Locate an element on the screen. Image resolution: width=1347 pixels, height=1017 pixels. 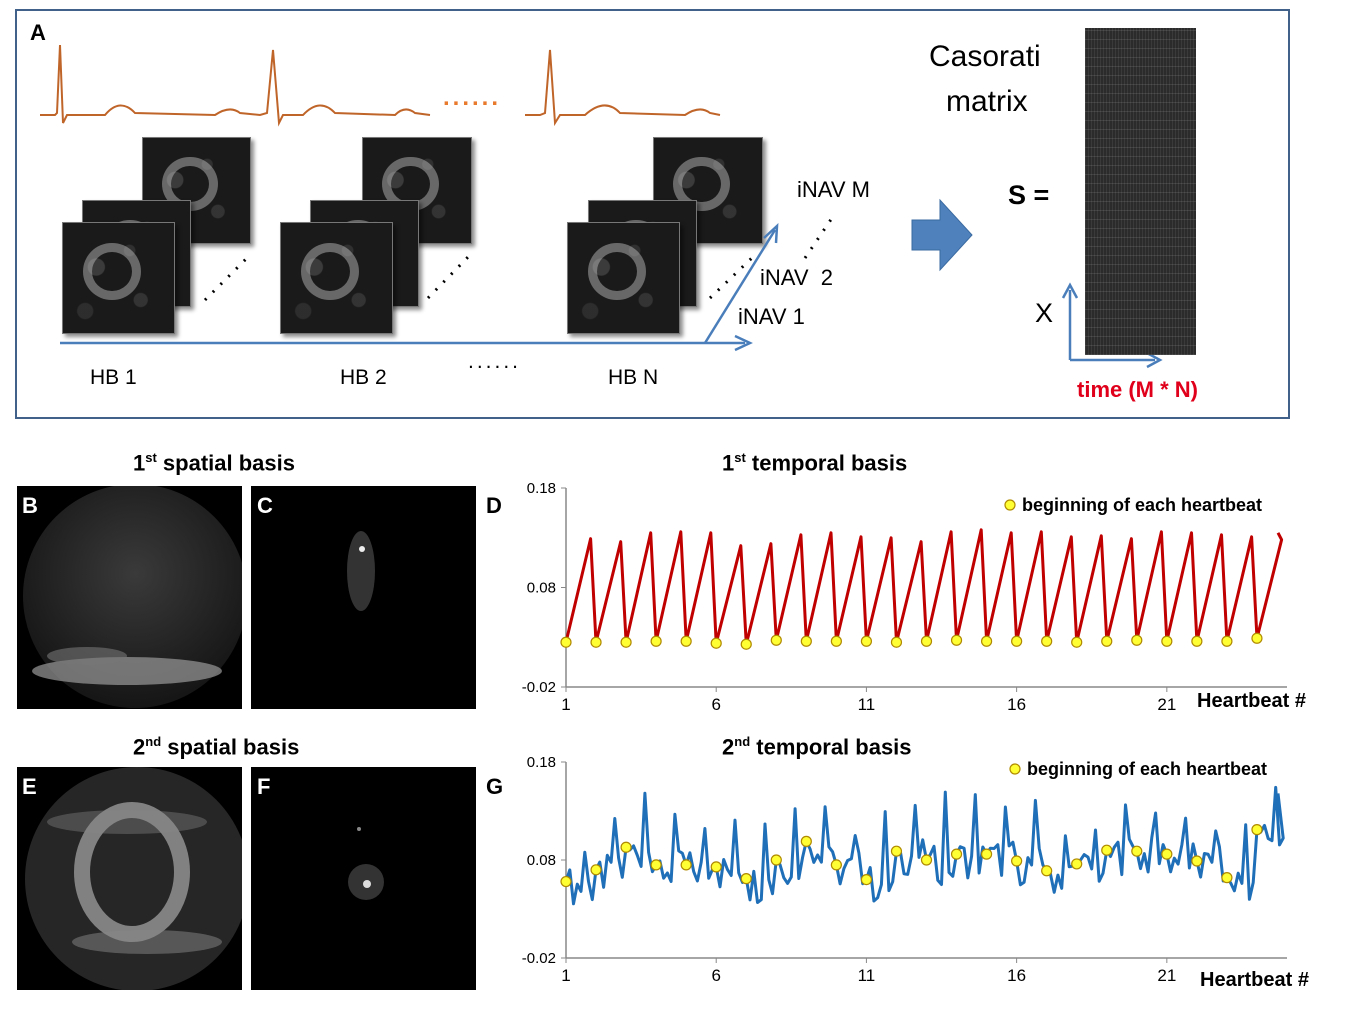
mri-frame-hbn-front is located at coordinates (623, 278).